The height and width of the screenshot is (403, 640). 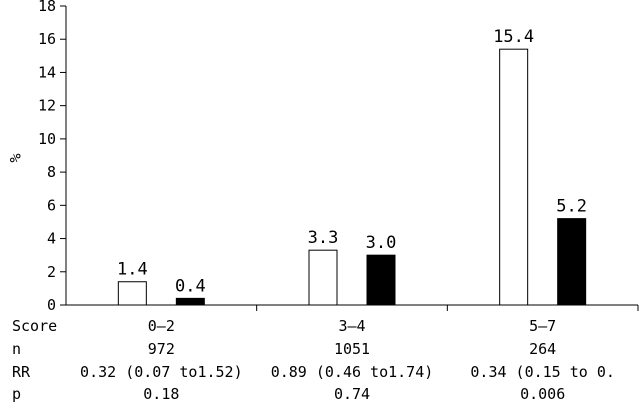 What do you see at coordinates (381, 243) in the screenshot?
I see `bar-data-label: 3.0` at bounding box center [381, 243].